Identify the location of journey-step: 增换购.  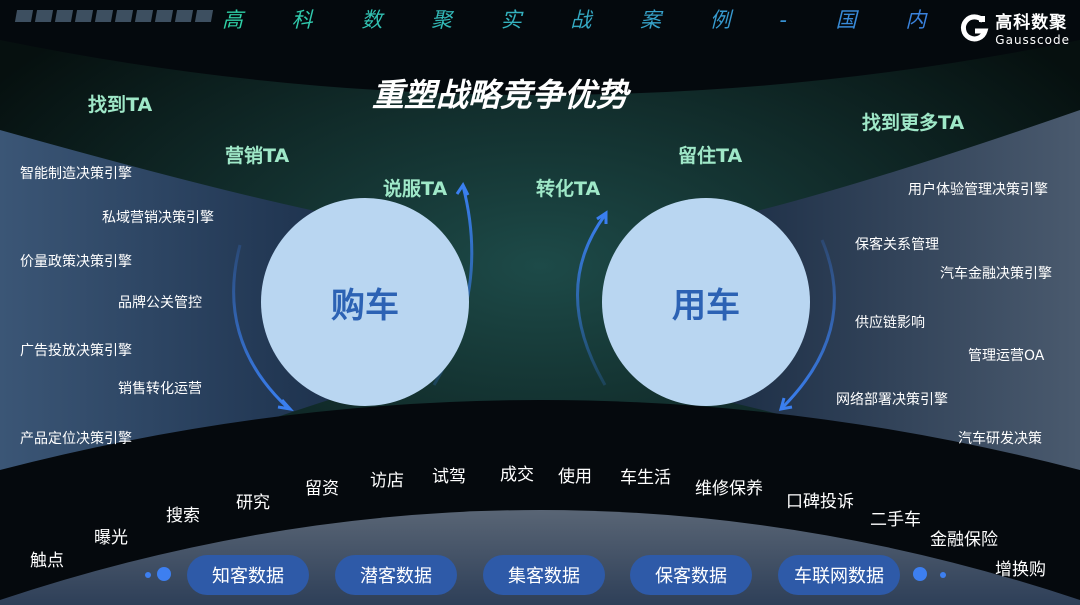
(1020, 570).